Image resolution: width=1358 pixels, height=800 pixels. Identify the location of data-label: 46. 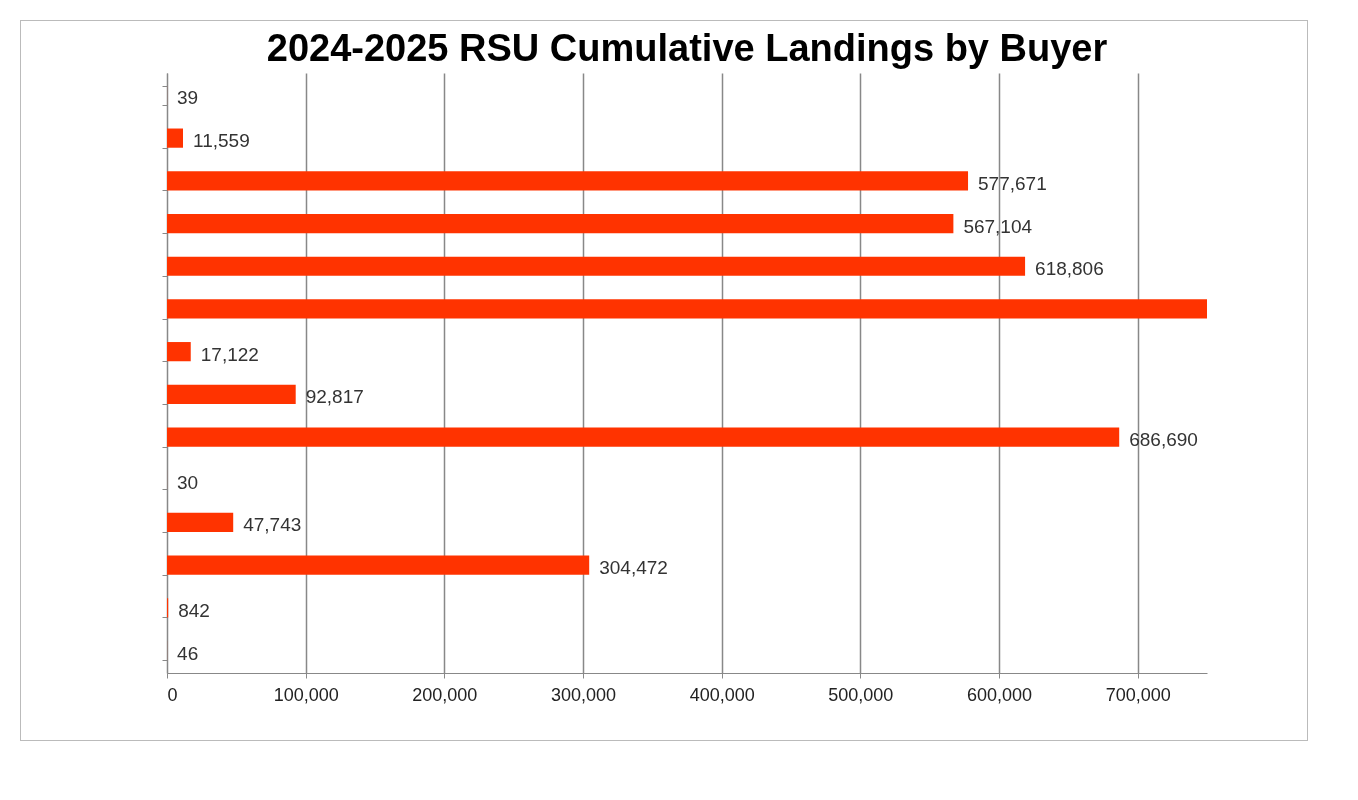
(188, 653).